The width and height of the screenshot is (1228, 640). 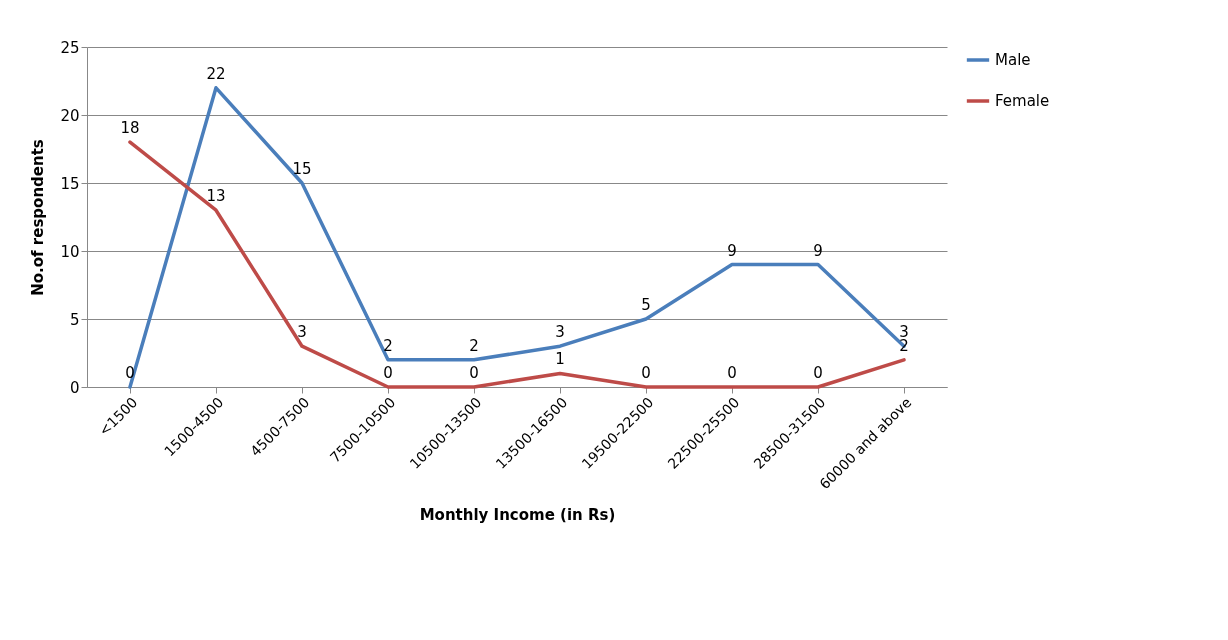 What do you see at coordinates (70, 47) in the screenshot?
I see `y-tick-label: 25` at bounding box center [70, 47].